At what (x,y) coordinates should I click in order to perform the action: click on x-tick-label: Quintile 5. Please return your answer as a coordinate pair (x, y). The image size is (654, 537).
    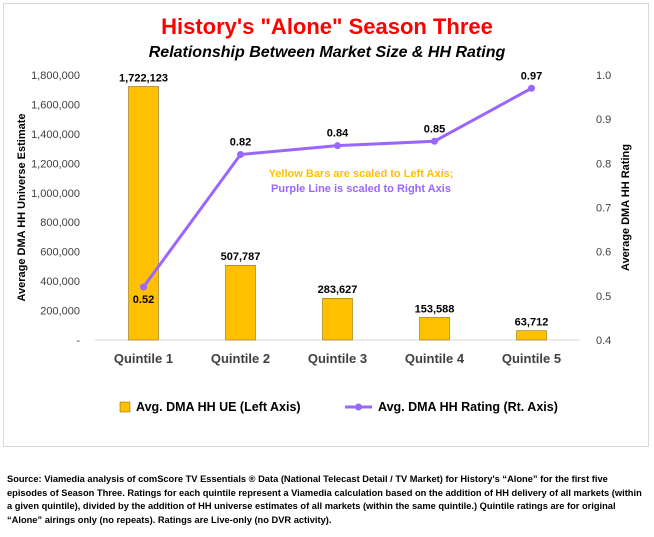
    Looking at the image, I should click on (531, 358).